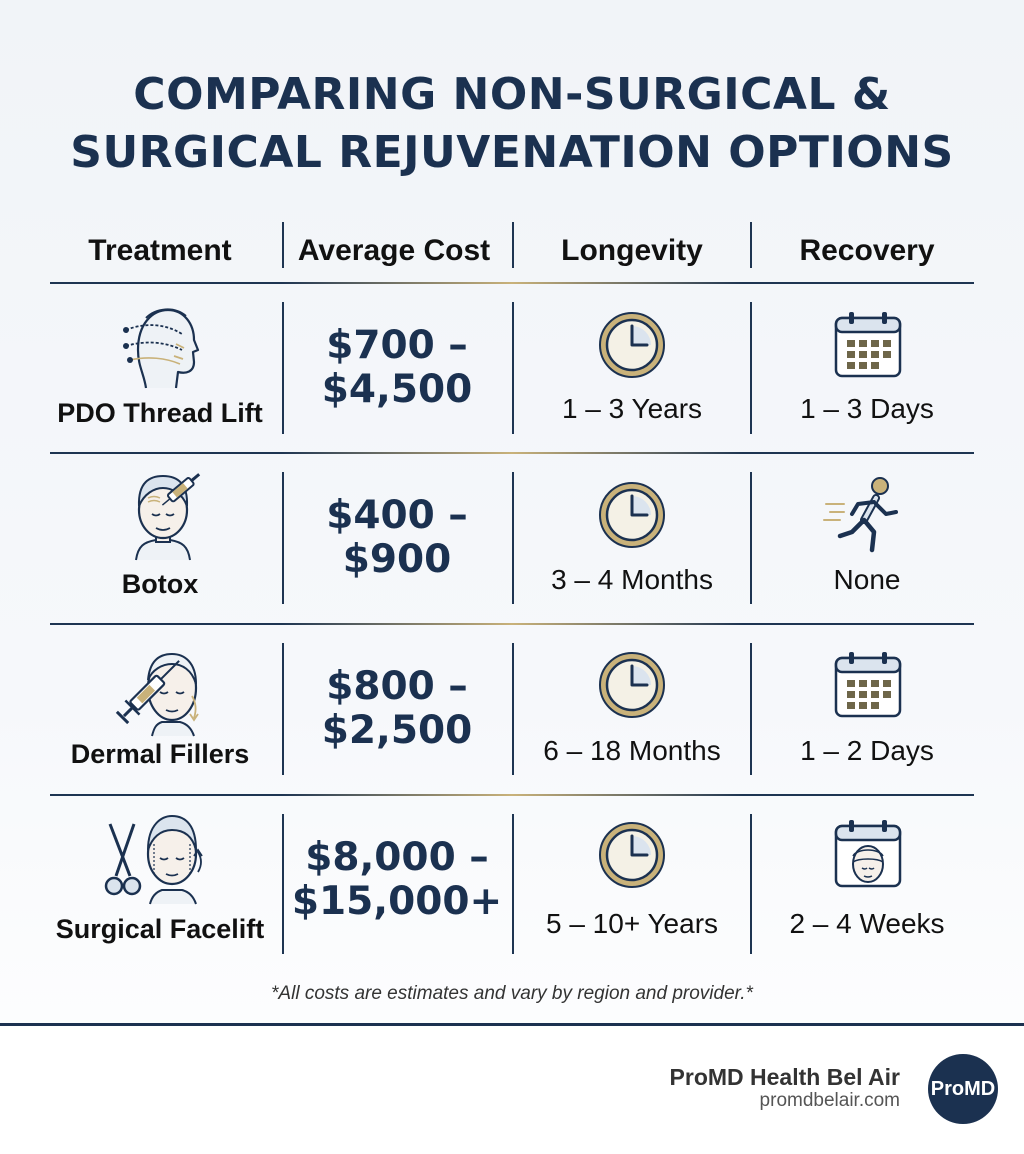  I want to click on thread-lift-face-icon, so click(161, 348).